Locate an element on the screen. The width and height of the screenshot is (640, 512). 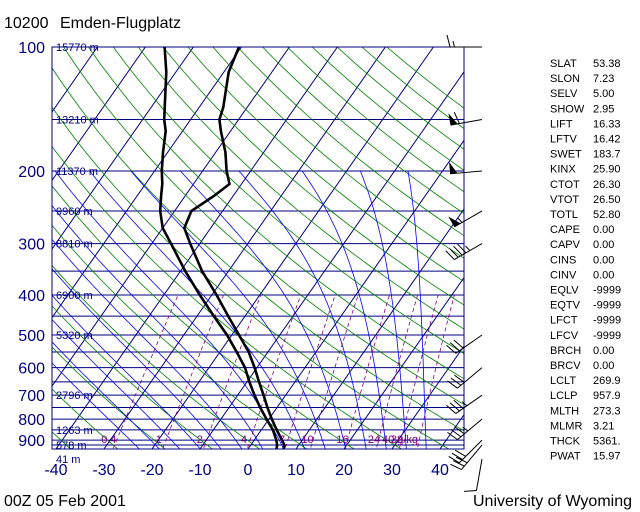
index-value: 53.38 is located at coordinates (607, 64).